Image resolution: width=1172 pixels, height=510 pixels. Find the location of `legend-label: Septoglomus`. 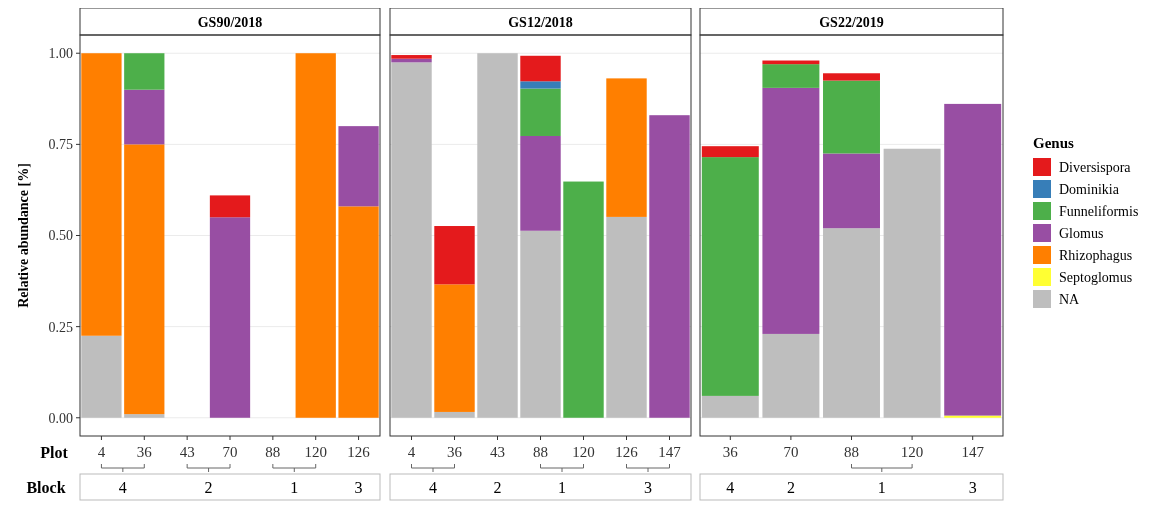

legend-label: Septoglomus is located at coordinates (1096, 277).